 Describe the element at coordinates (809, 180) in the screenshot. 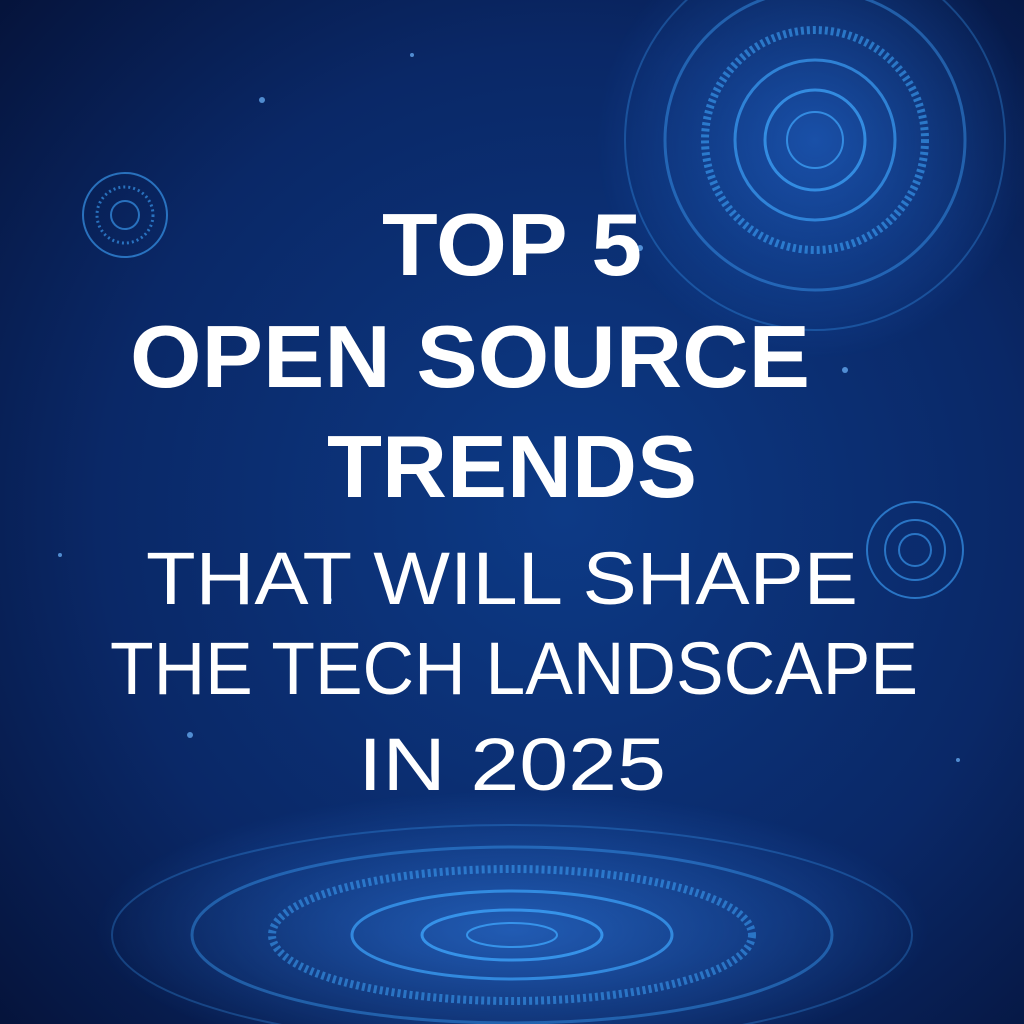

I see `decor-top-right` at that location.